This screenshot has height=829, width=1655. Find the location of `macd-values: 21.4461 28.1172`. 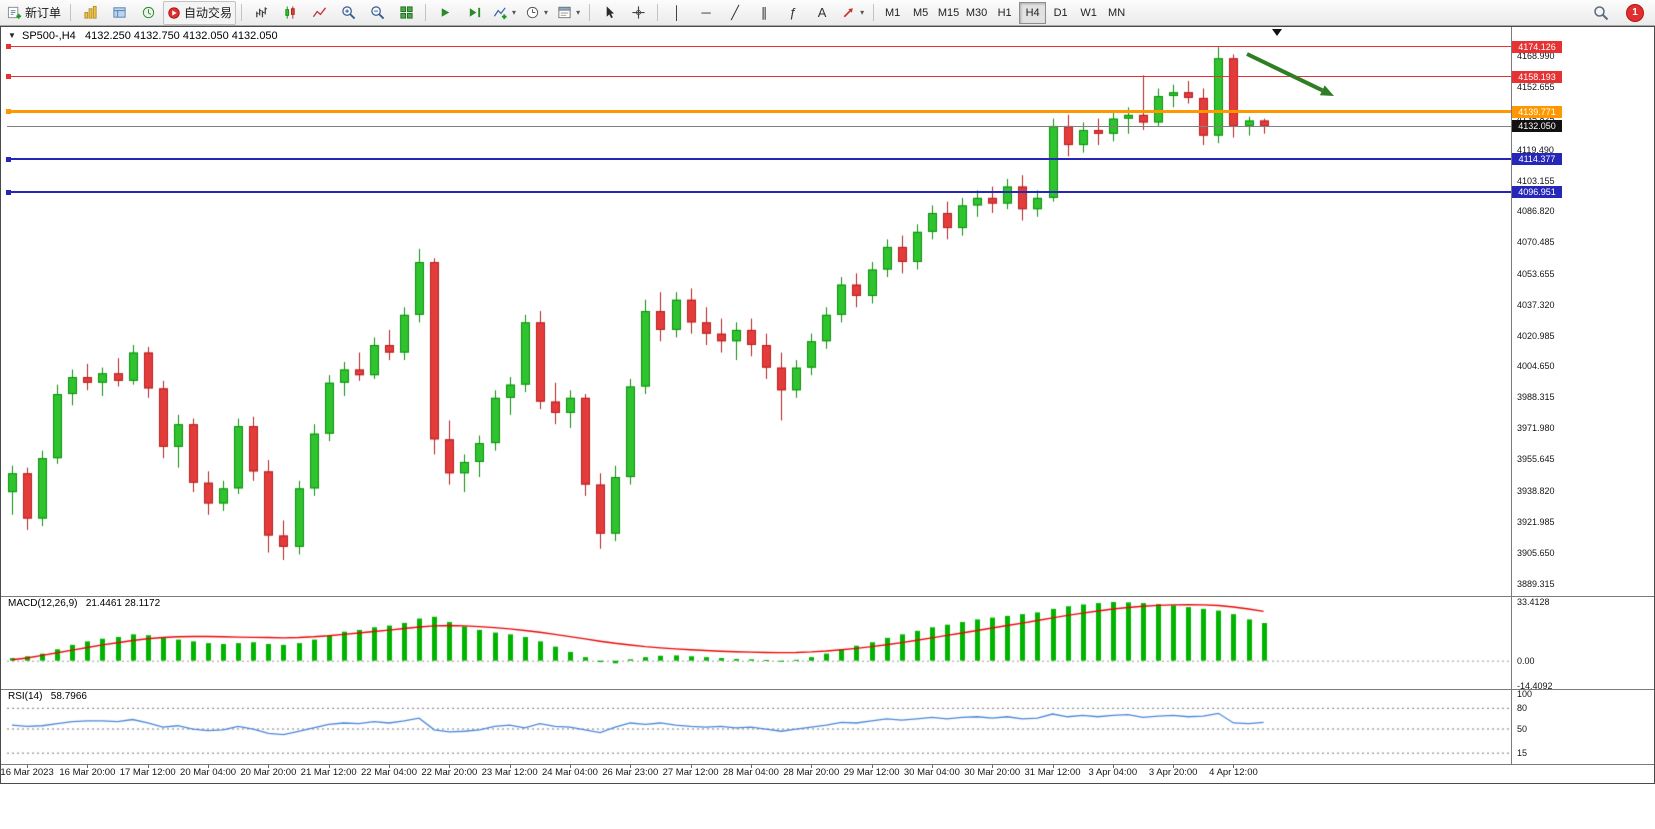

macd-values: 21.4461 28.1172 is located at coordinates (123, 603).